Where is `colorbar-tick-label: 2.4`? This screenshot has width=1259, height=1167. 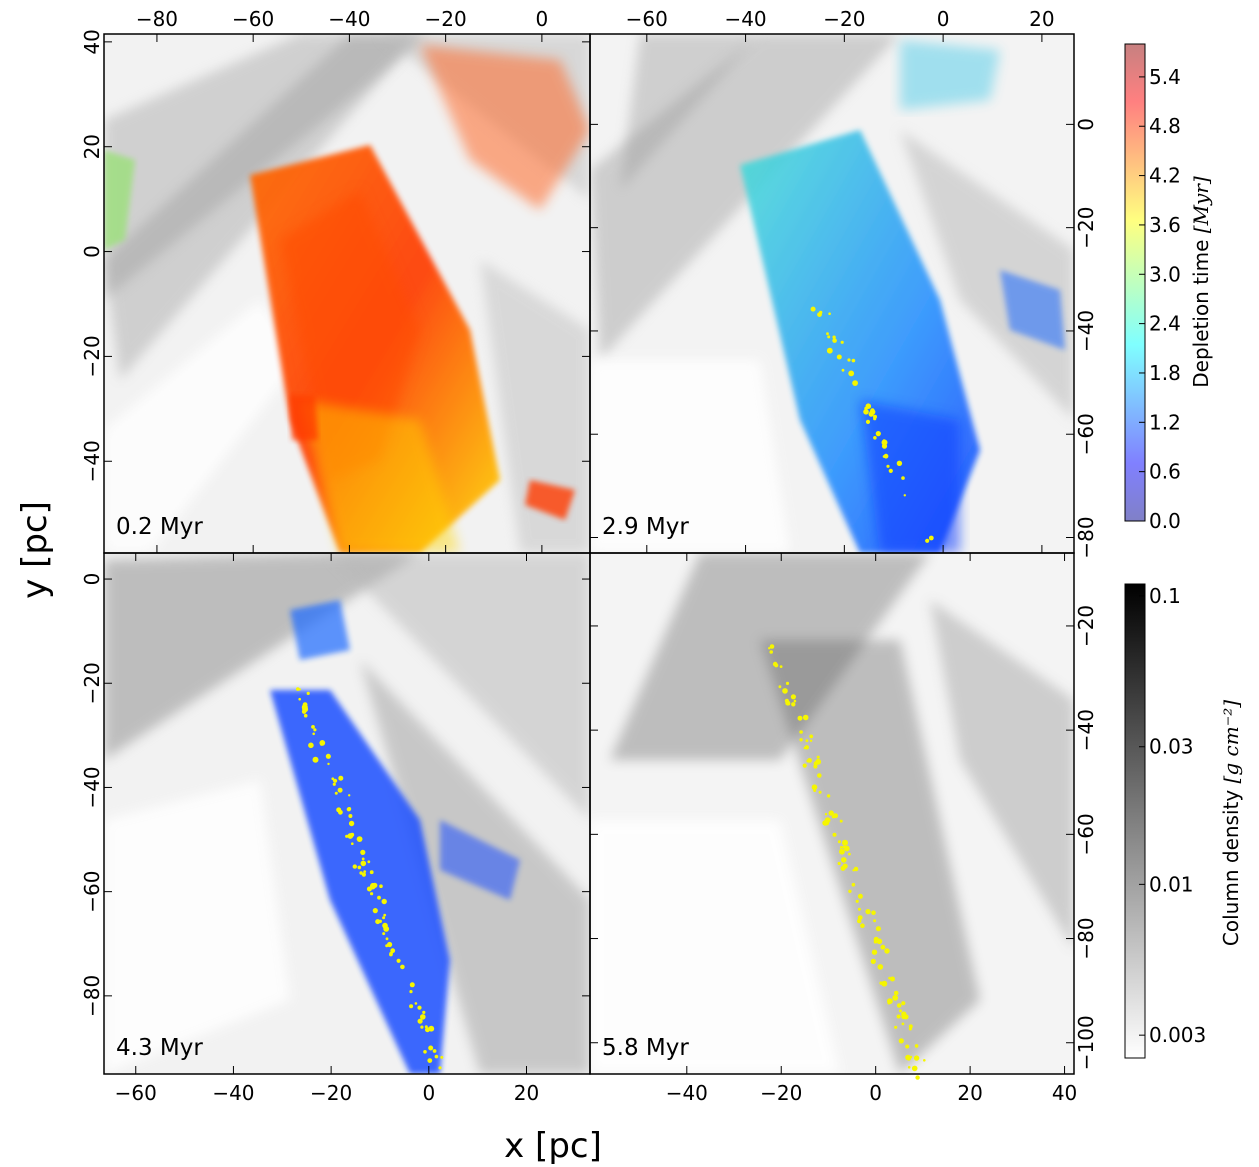
colorbar-tick-label: 2.4 is located at coordinates (1165, 324).